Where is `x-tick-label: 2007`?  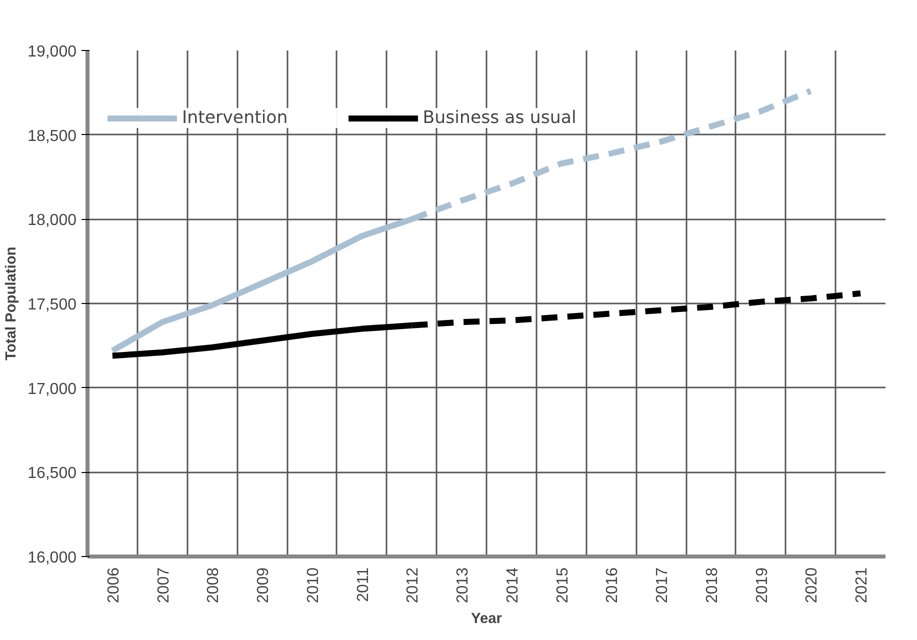
x-tick-label: 2007 is located at coordinates (163, 585).